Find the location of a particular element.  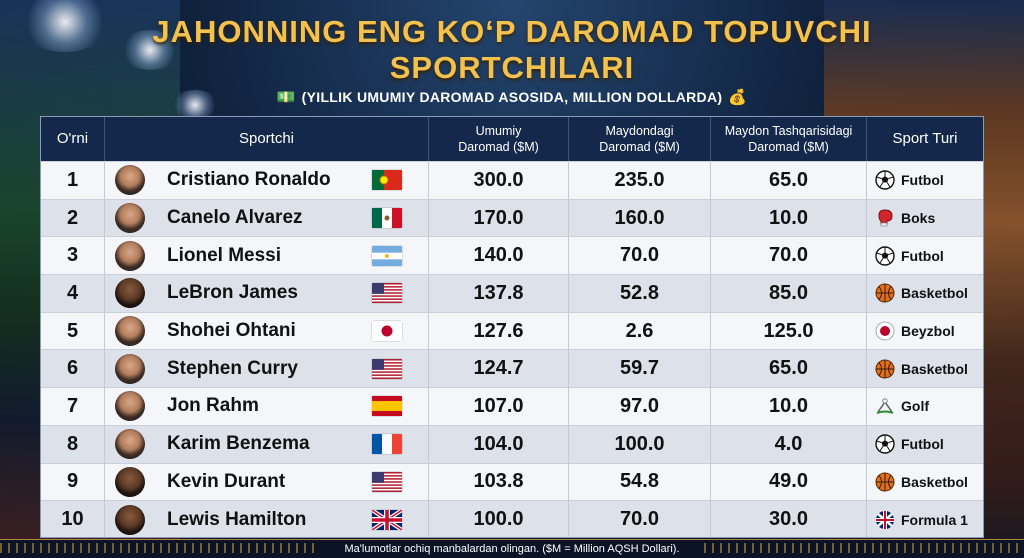

athlete-name: Stephen Curry is located at coordinates (232, 368).